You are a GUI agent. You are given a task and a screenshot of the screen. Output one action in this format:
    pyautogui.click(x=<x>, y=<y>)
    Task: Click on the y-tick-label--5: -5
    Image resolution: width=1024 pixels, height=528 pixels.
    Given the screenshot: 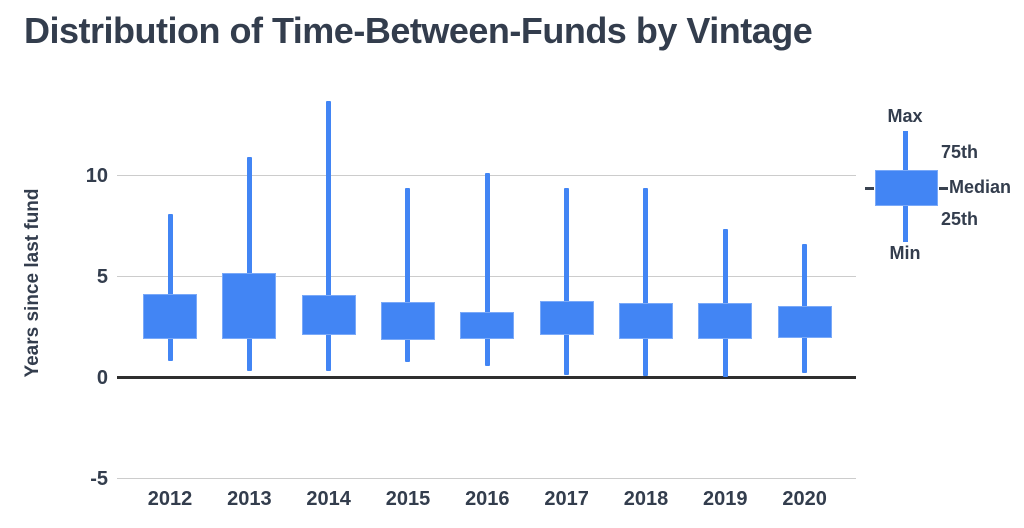 What is the action you would take?
    pyautogui.click(x=99, y=478)
    